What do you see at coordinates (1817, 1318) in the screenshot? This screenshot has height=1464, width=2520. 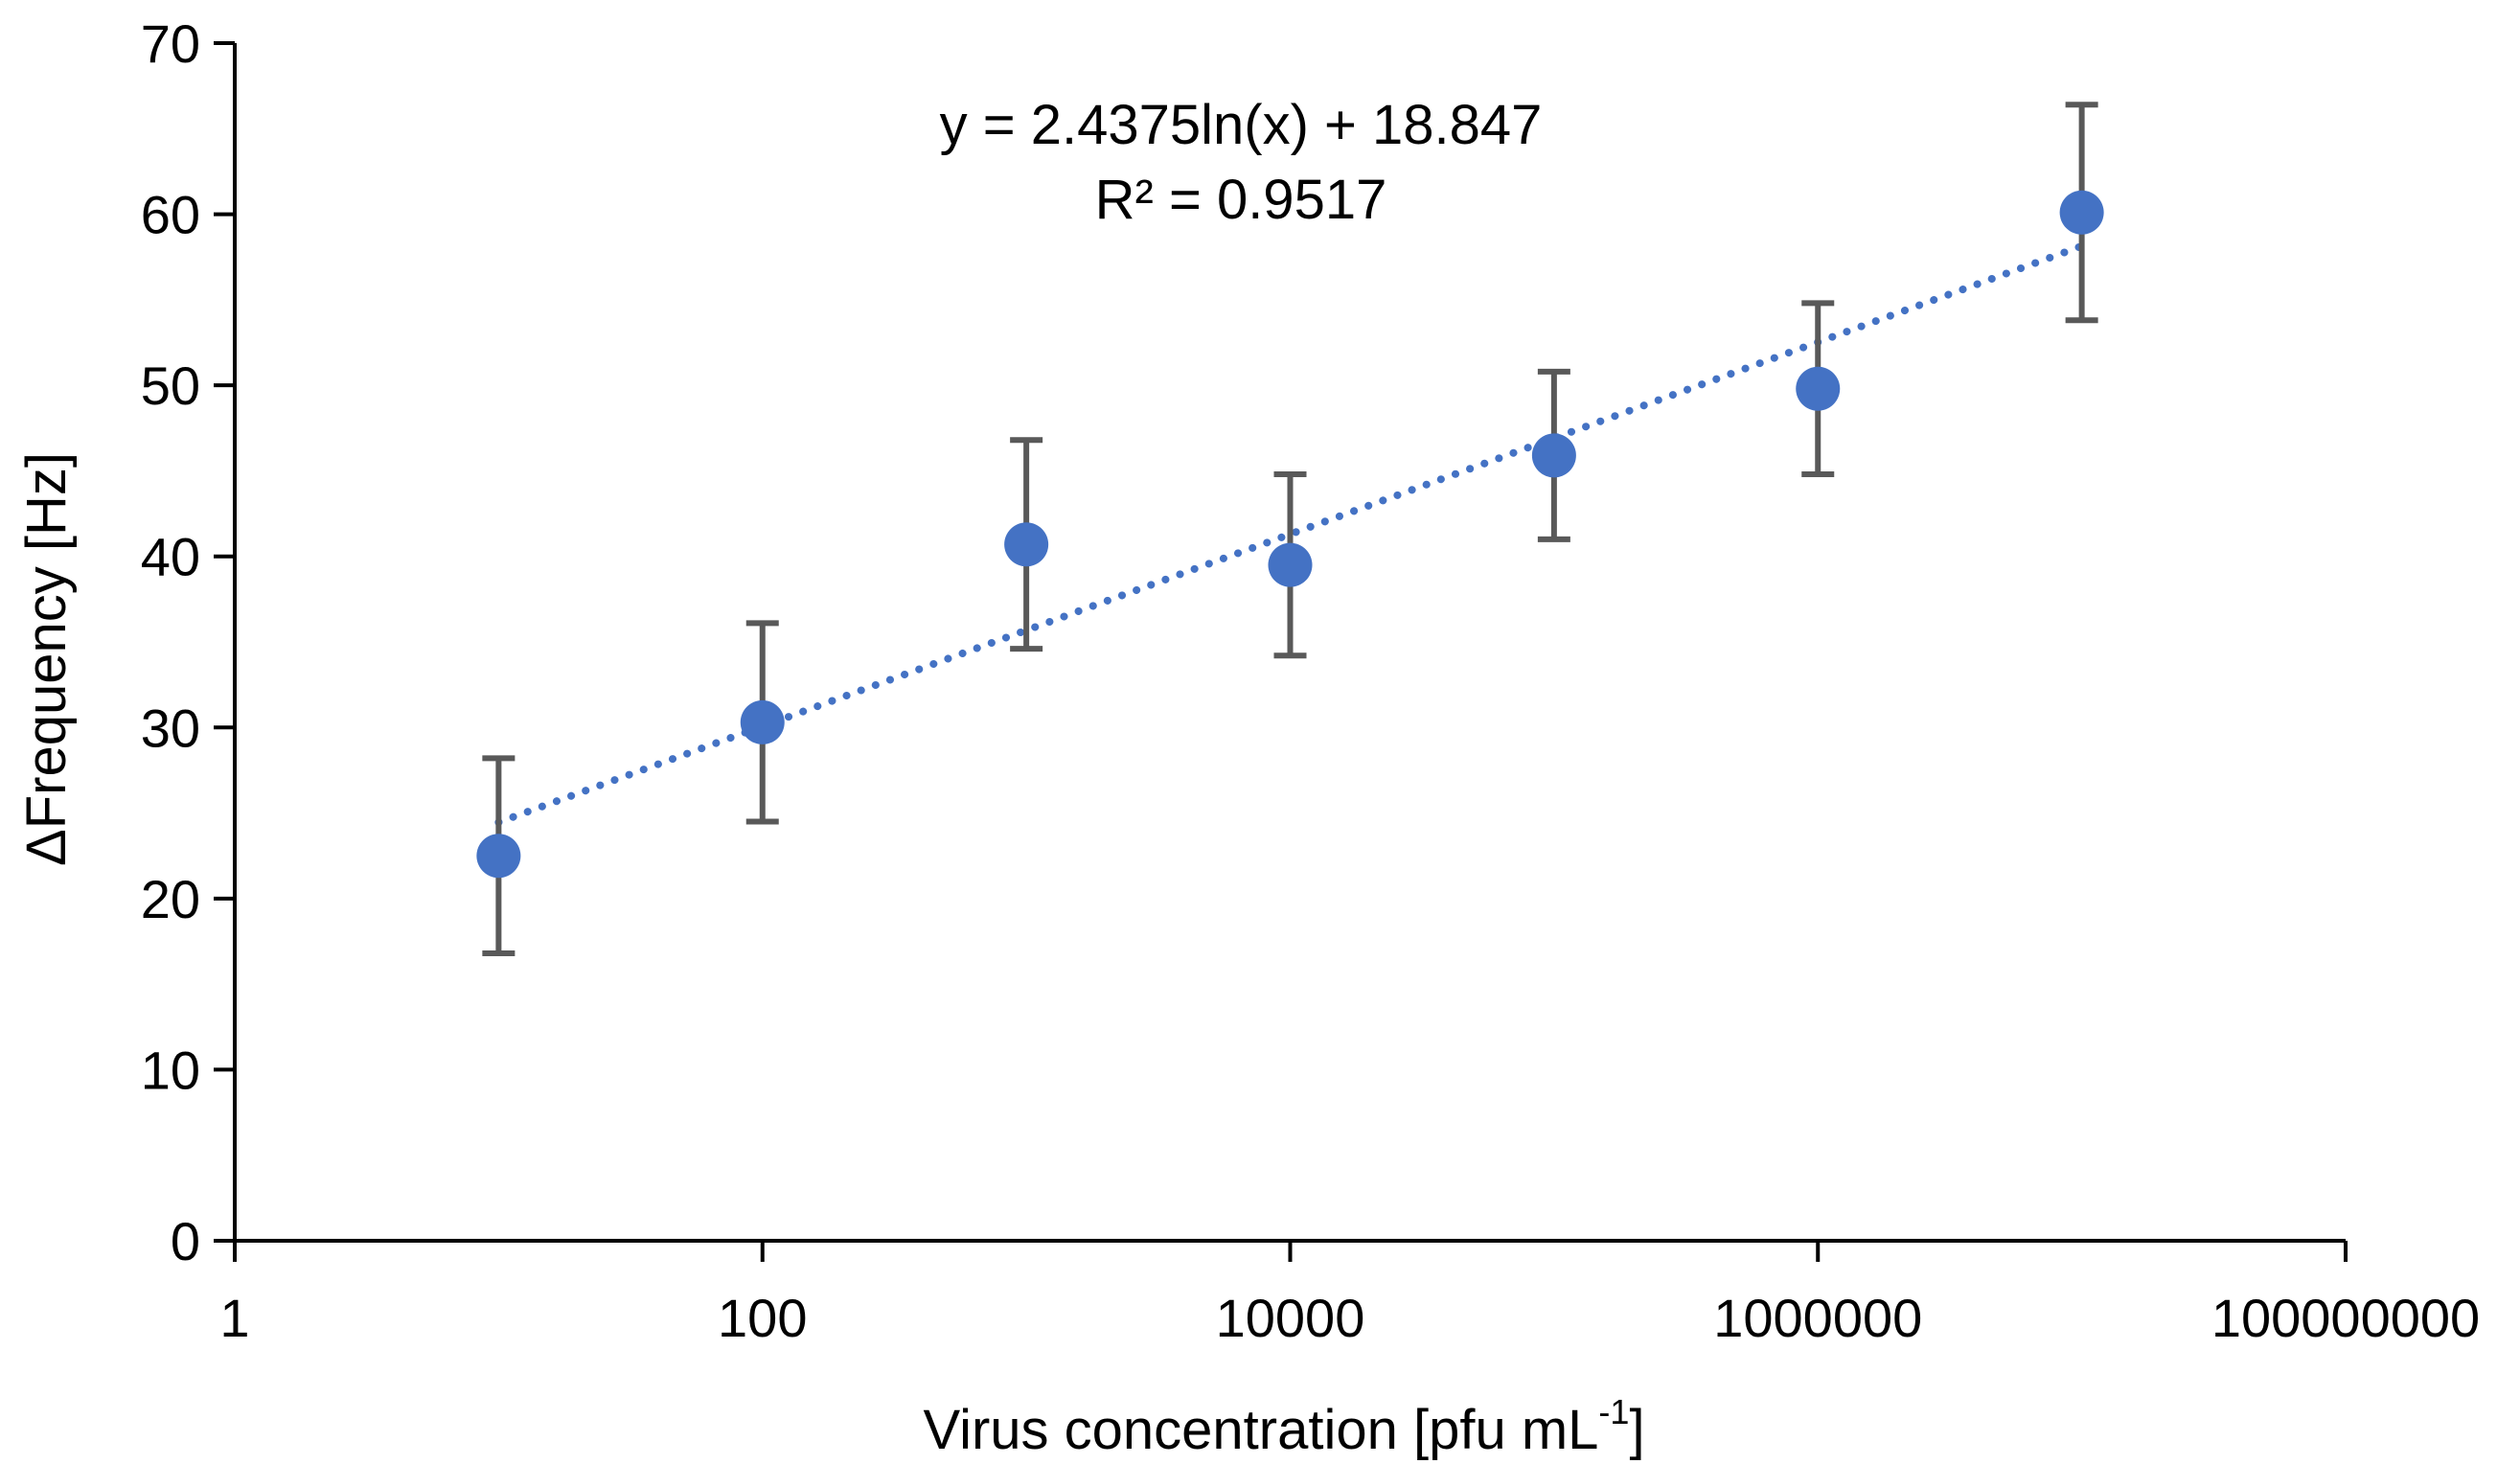 I see `x-tick-label: 1000000` at bounding box center [1817, 1318].